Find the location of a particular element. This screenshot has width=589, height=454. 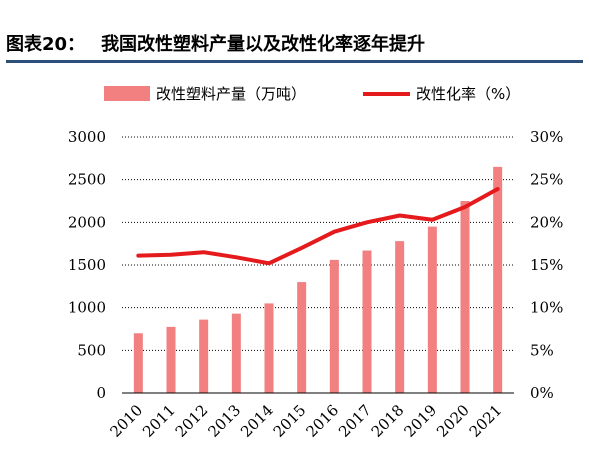

bar-2010 is located at coordinates (138, 363).